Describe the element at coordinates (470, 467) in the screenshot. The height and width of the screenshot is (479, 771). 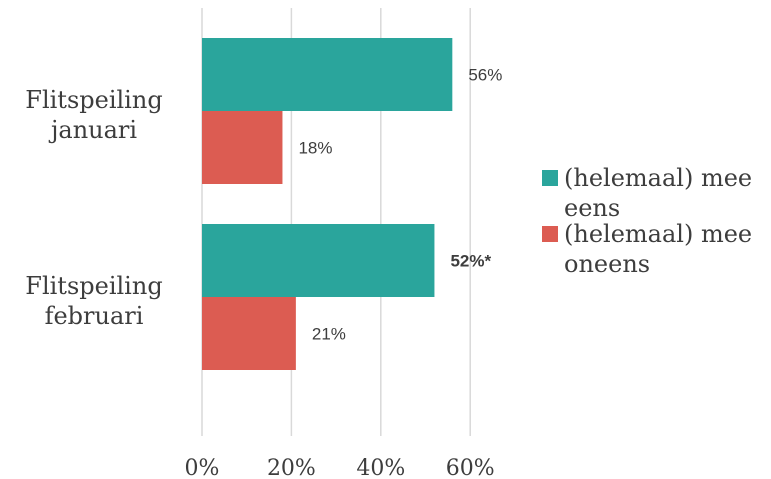
I see `x-tick-label: 60%` at that location.